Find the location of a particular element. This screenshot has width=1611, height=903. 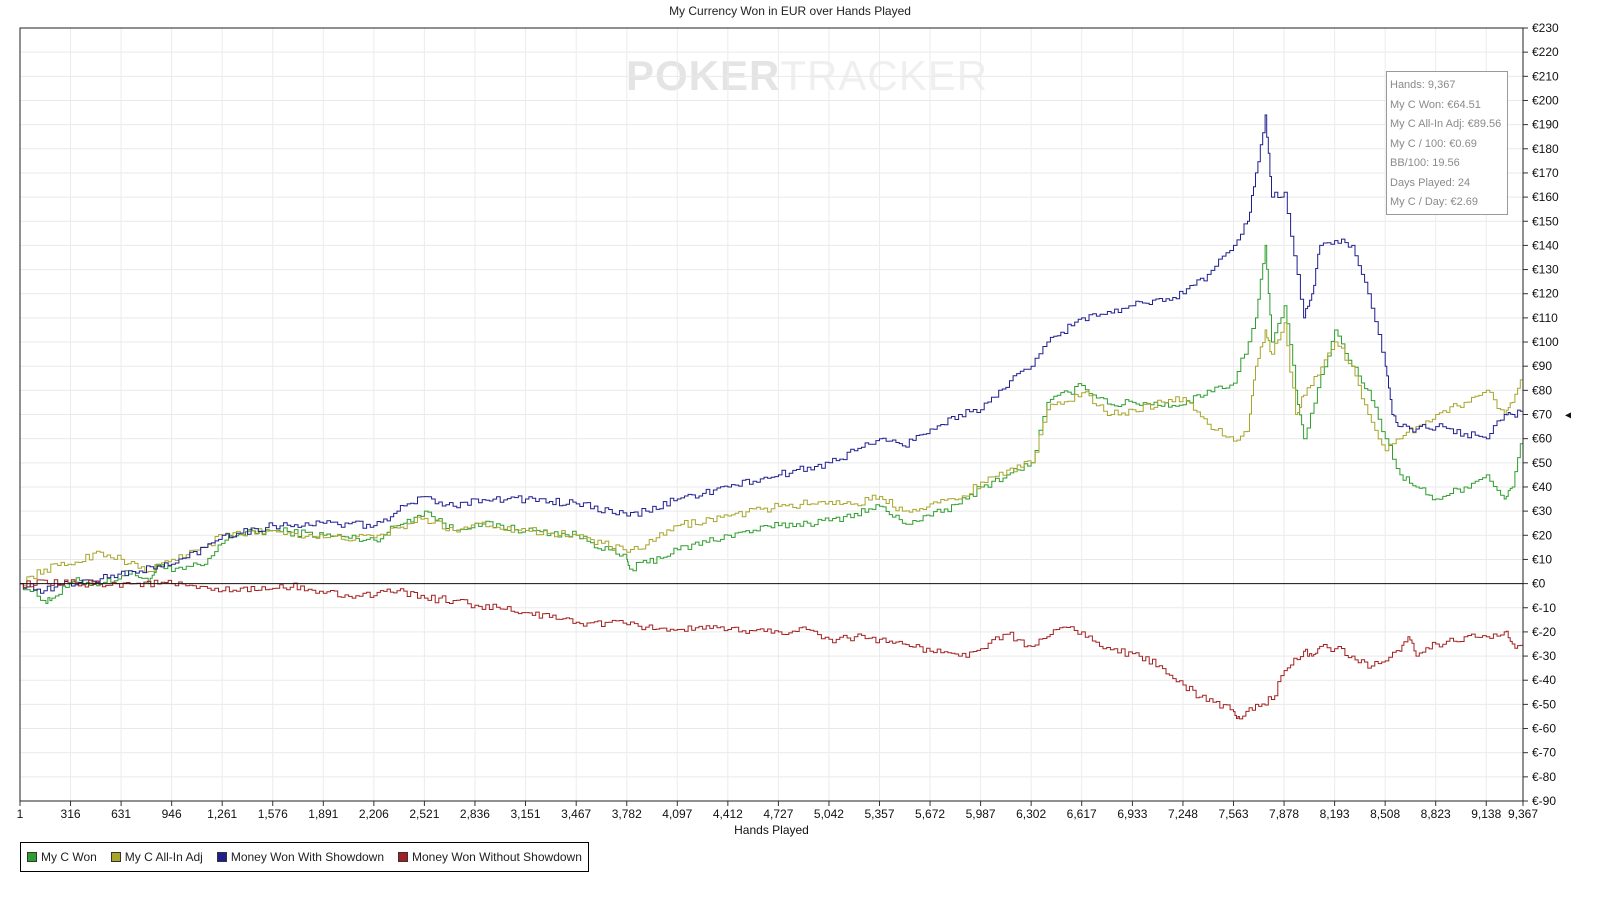

y-tick-label: €20 is located at coordinates (1542, 535).